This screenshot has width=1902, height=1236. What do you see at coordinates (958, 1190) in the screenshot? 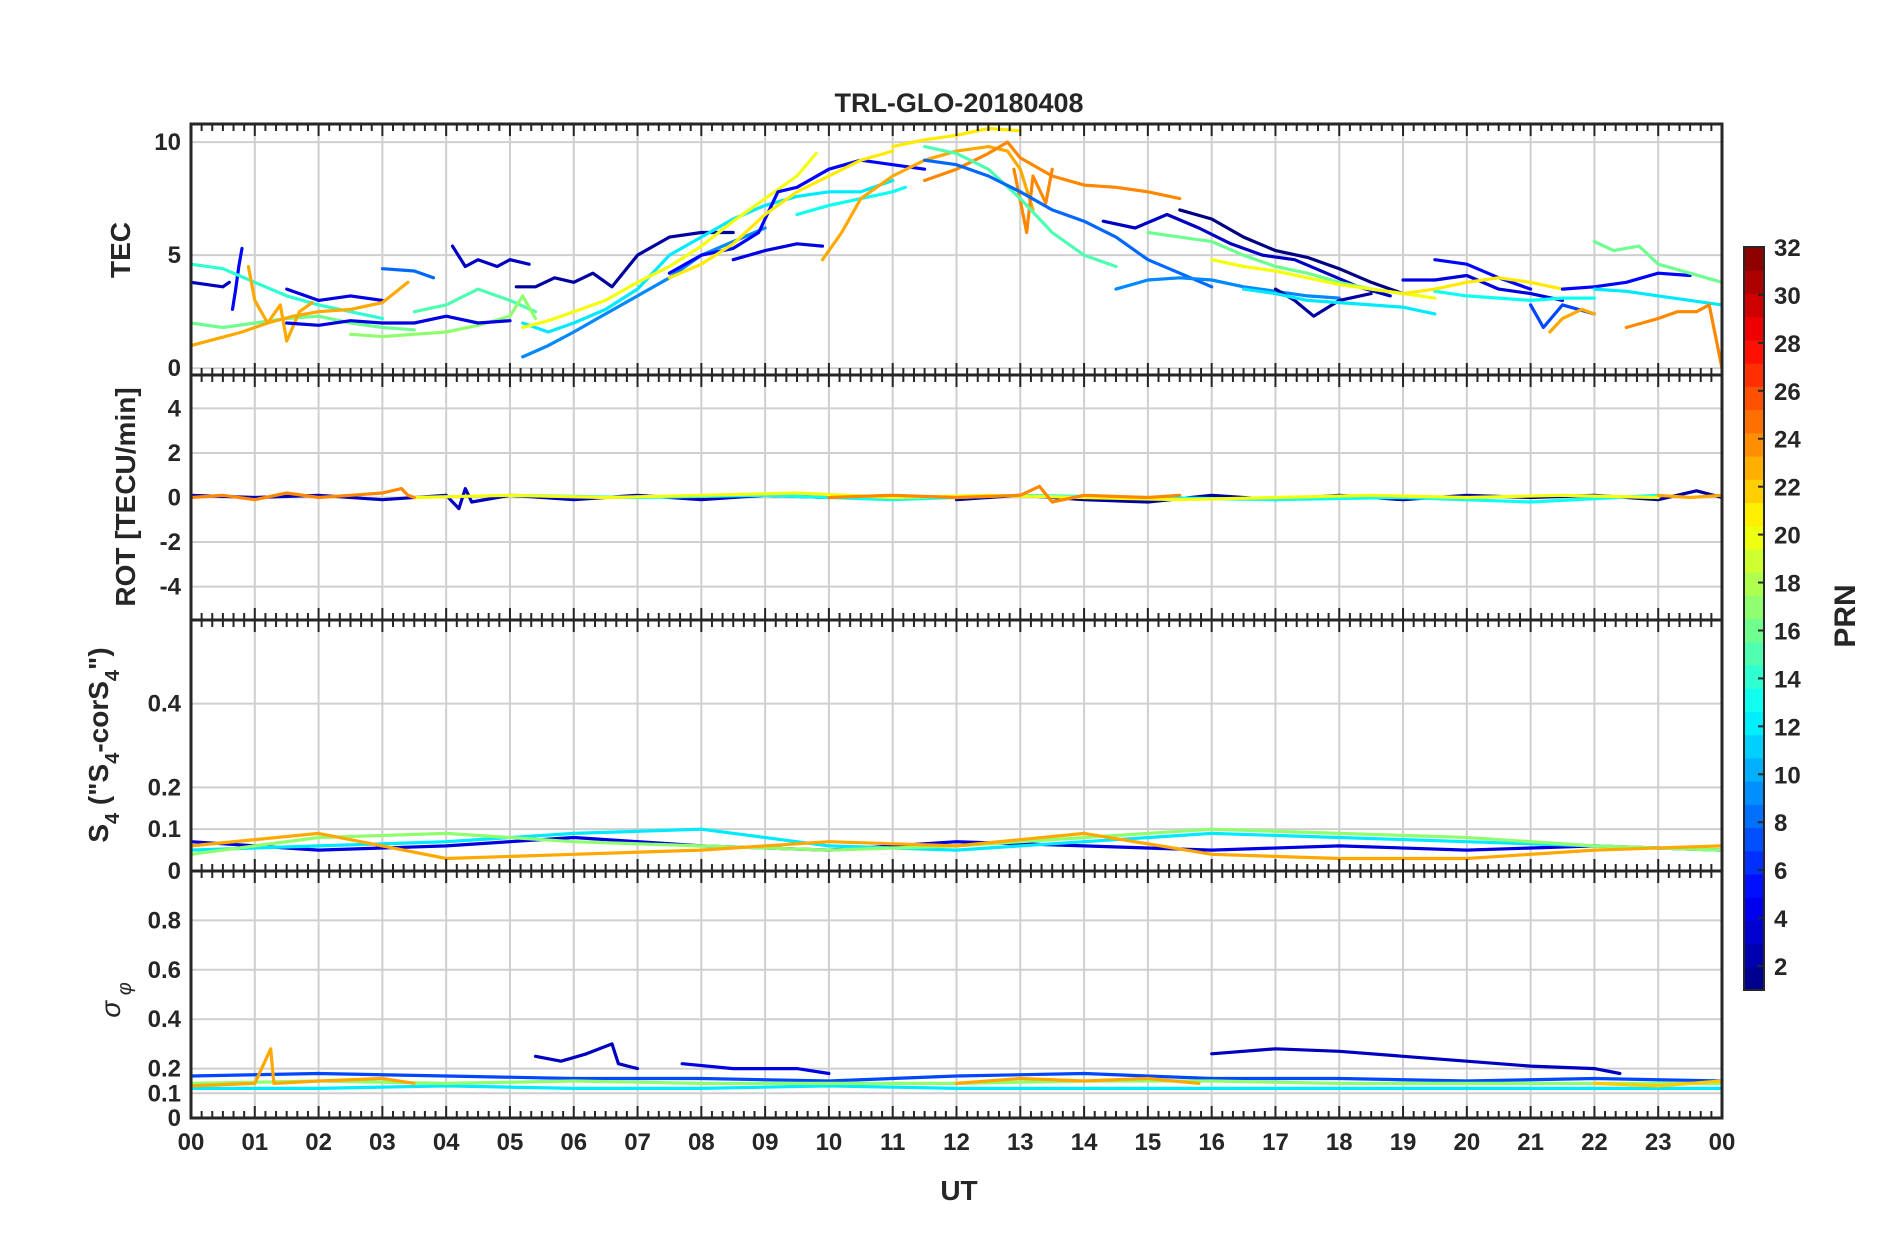
I see `x-axis-label: UT` at bounding box center [958, 1190].